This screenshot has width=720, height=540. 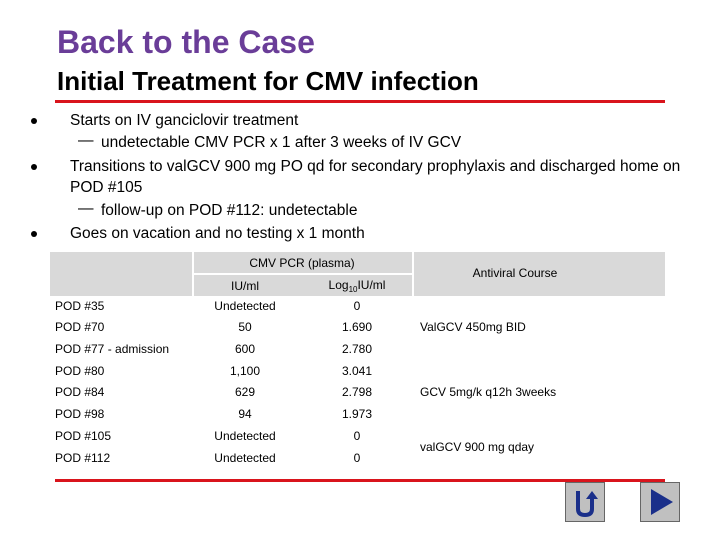 I want to click on row-label: POD #84, so click(x=80, y=392).